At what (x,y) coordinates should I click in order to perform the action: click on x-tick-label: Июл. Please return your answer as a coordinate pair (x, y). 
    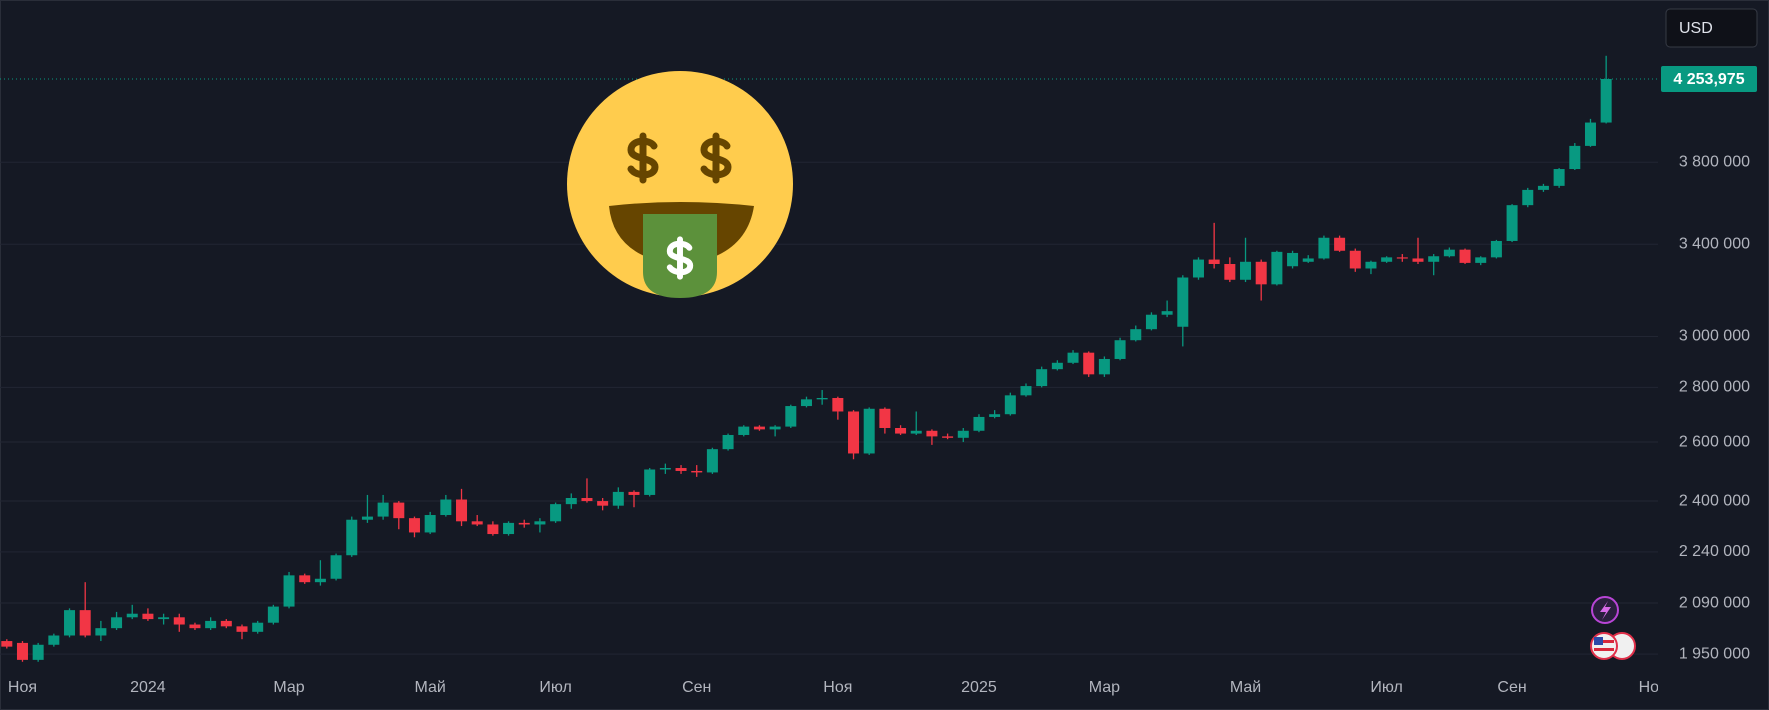
    Looking at the image, I should click on (1386, 687).